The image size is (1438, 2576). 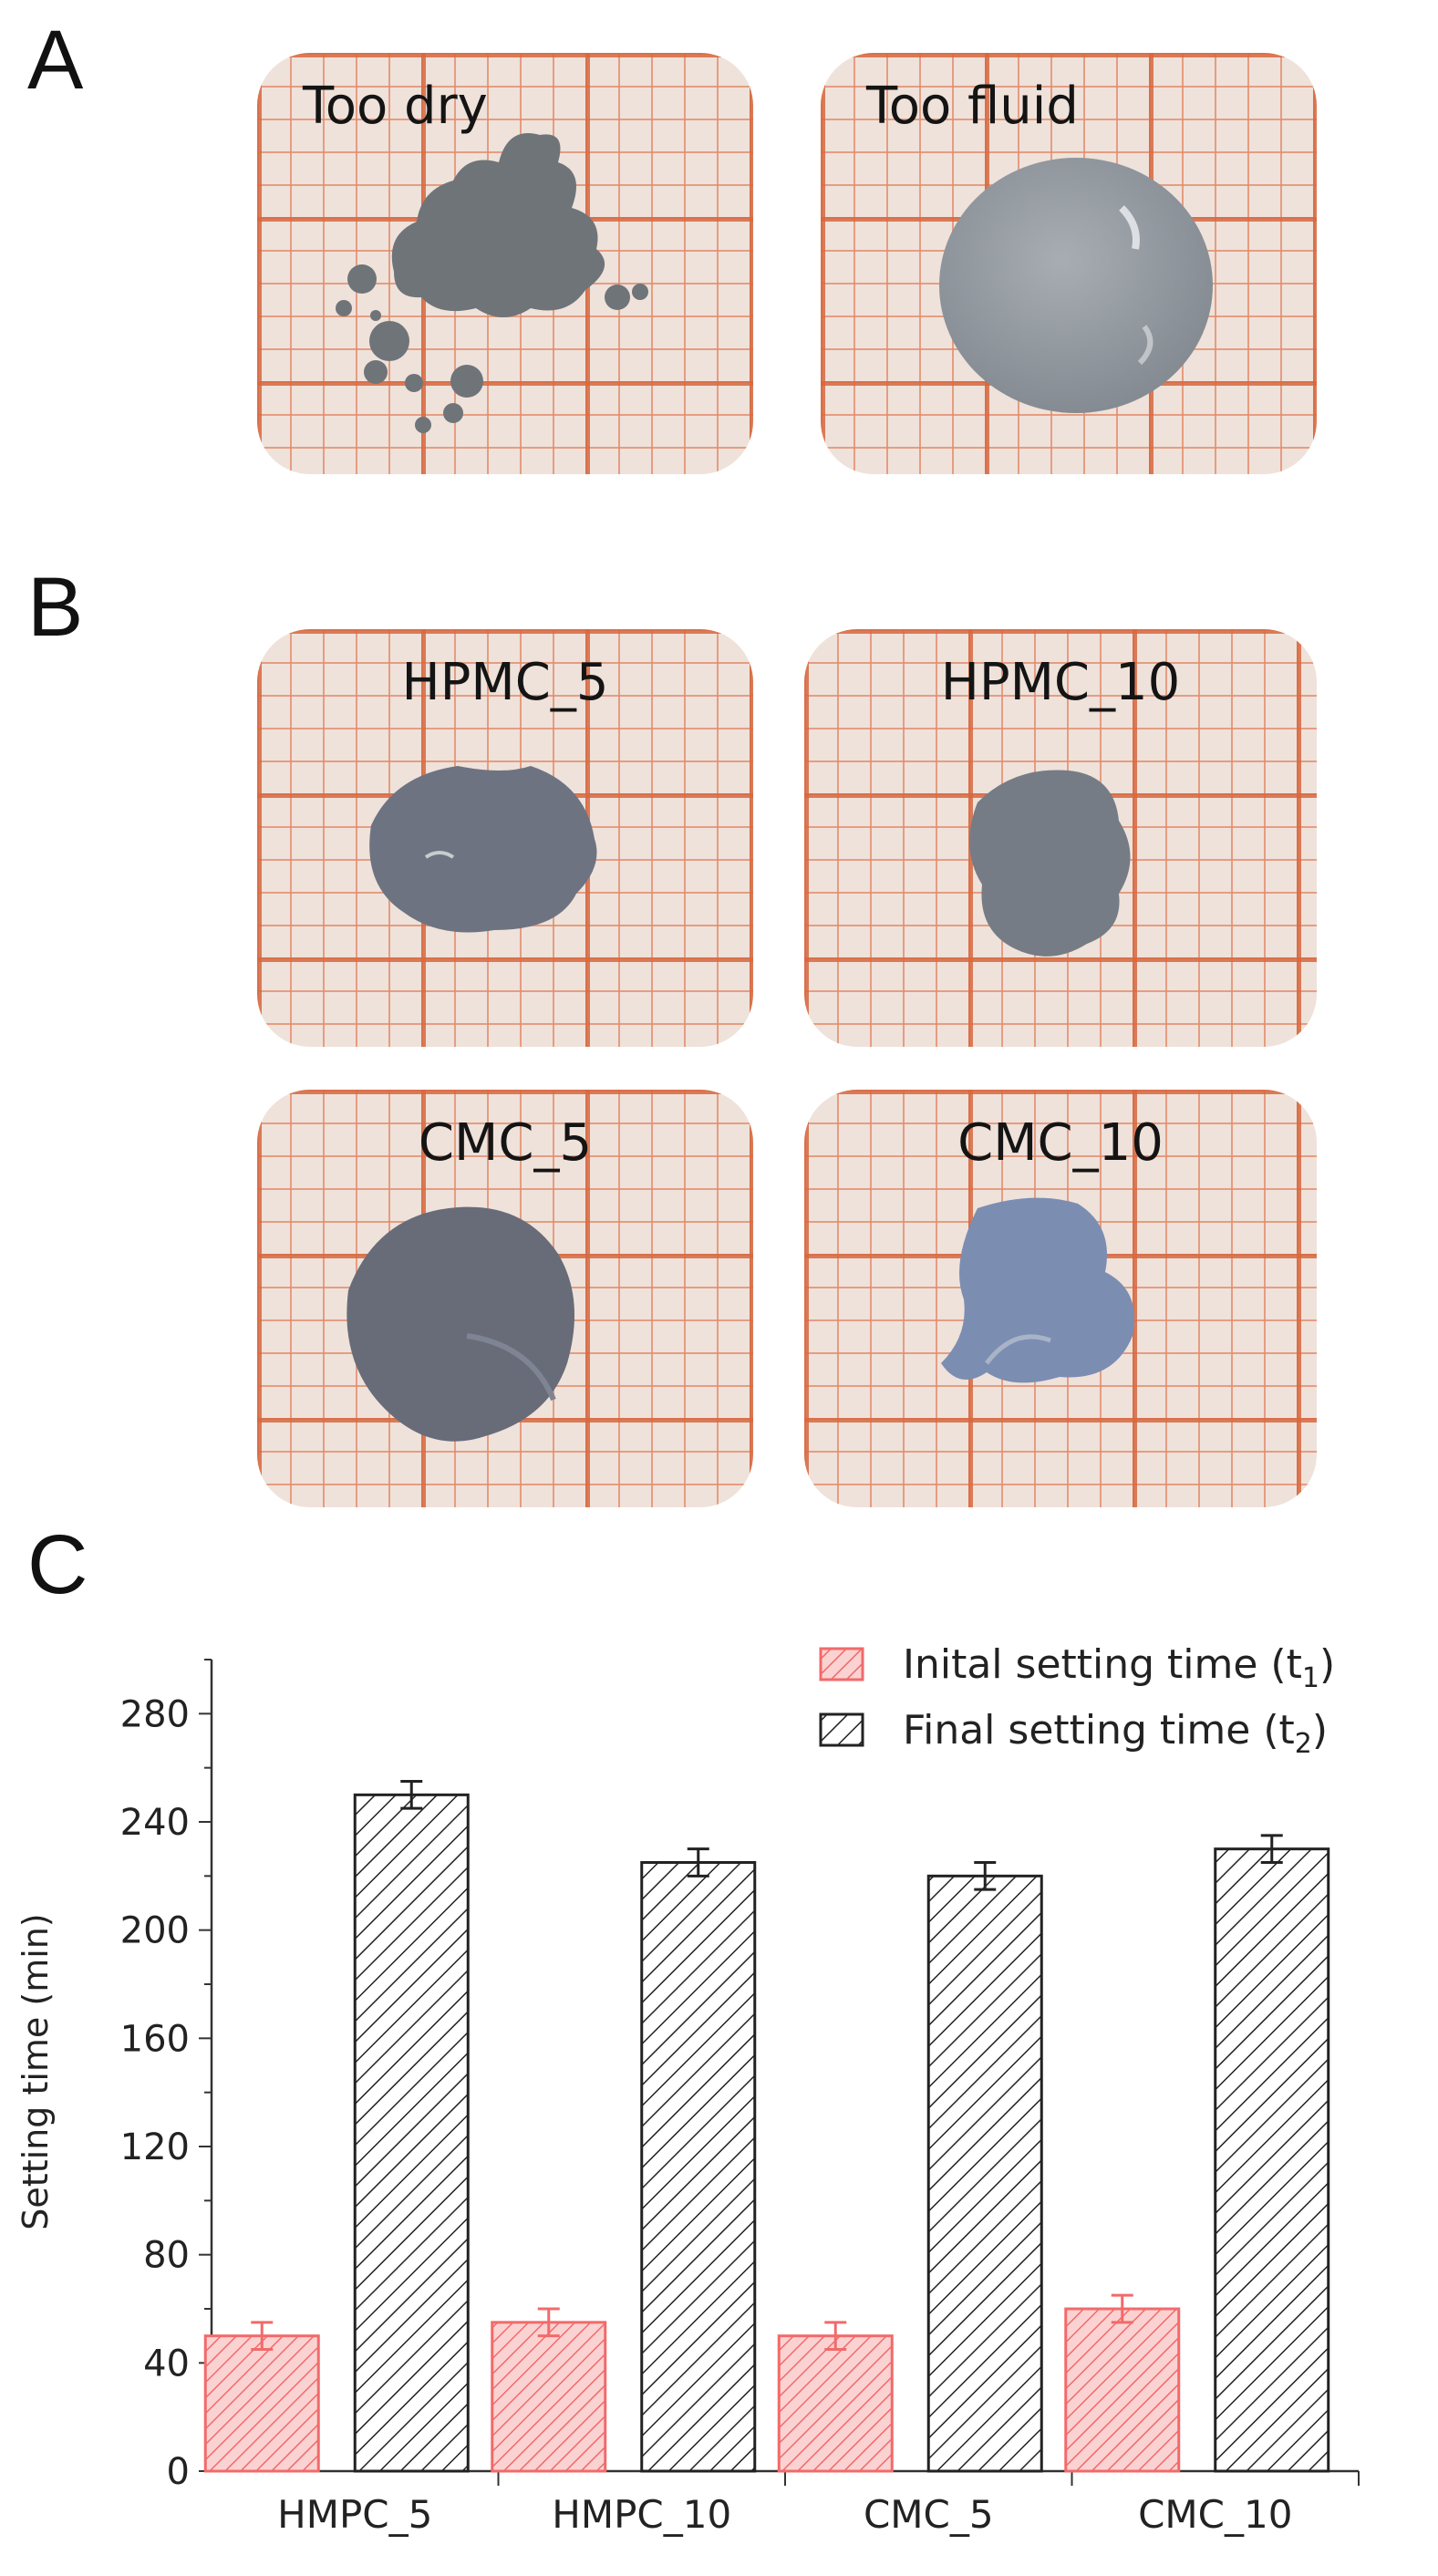 I want to click on y-tick-label: 200, so click(x=155, y=1931).